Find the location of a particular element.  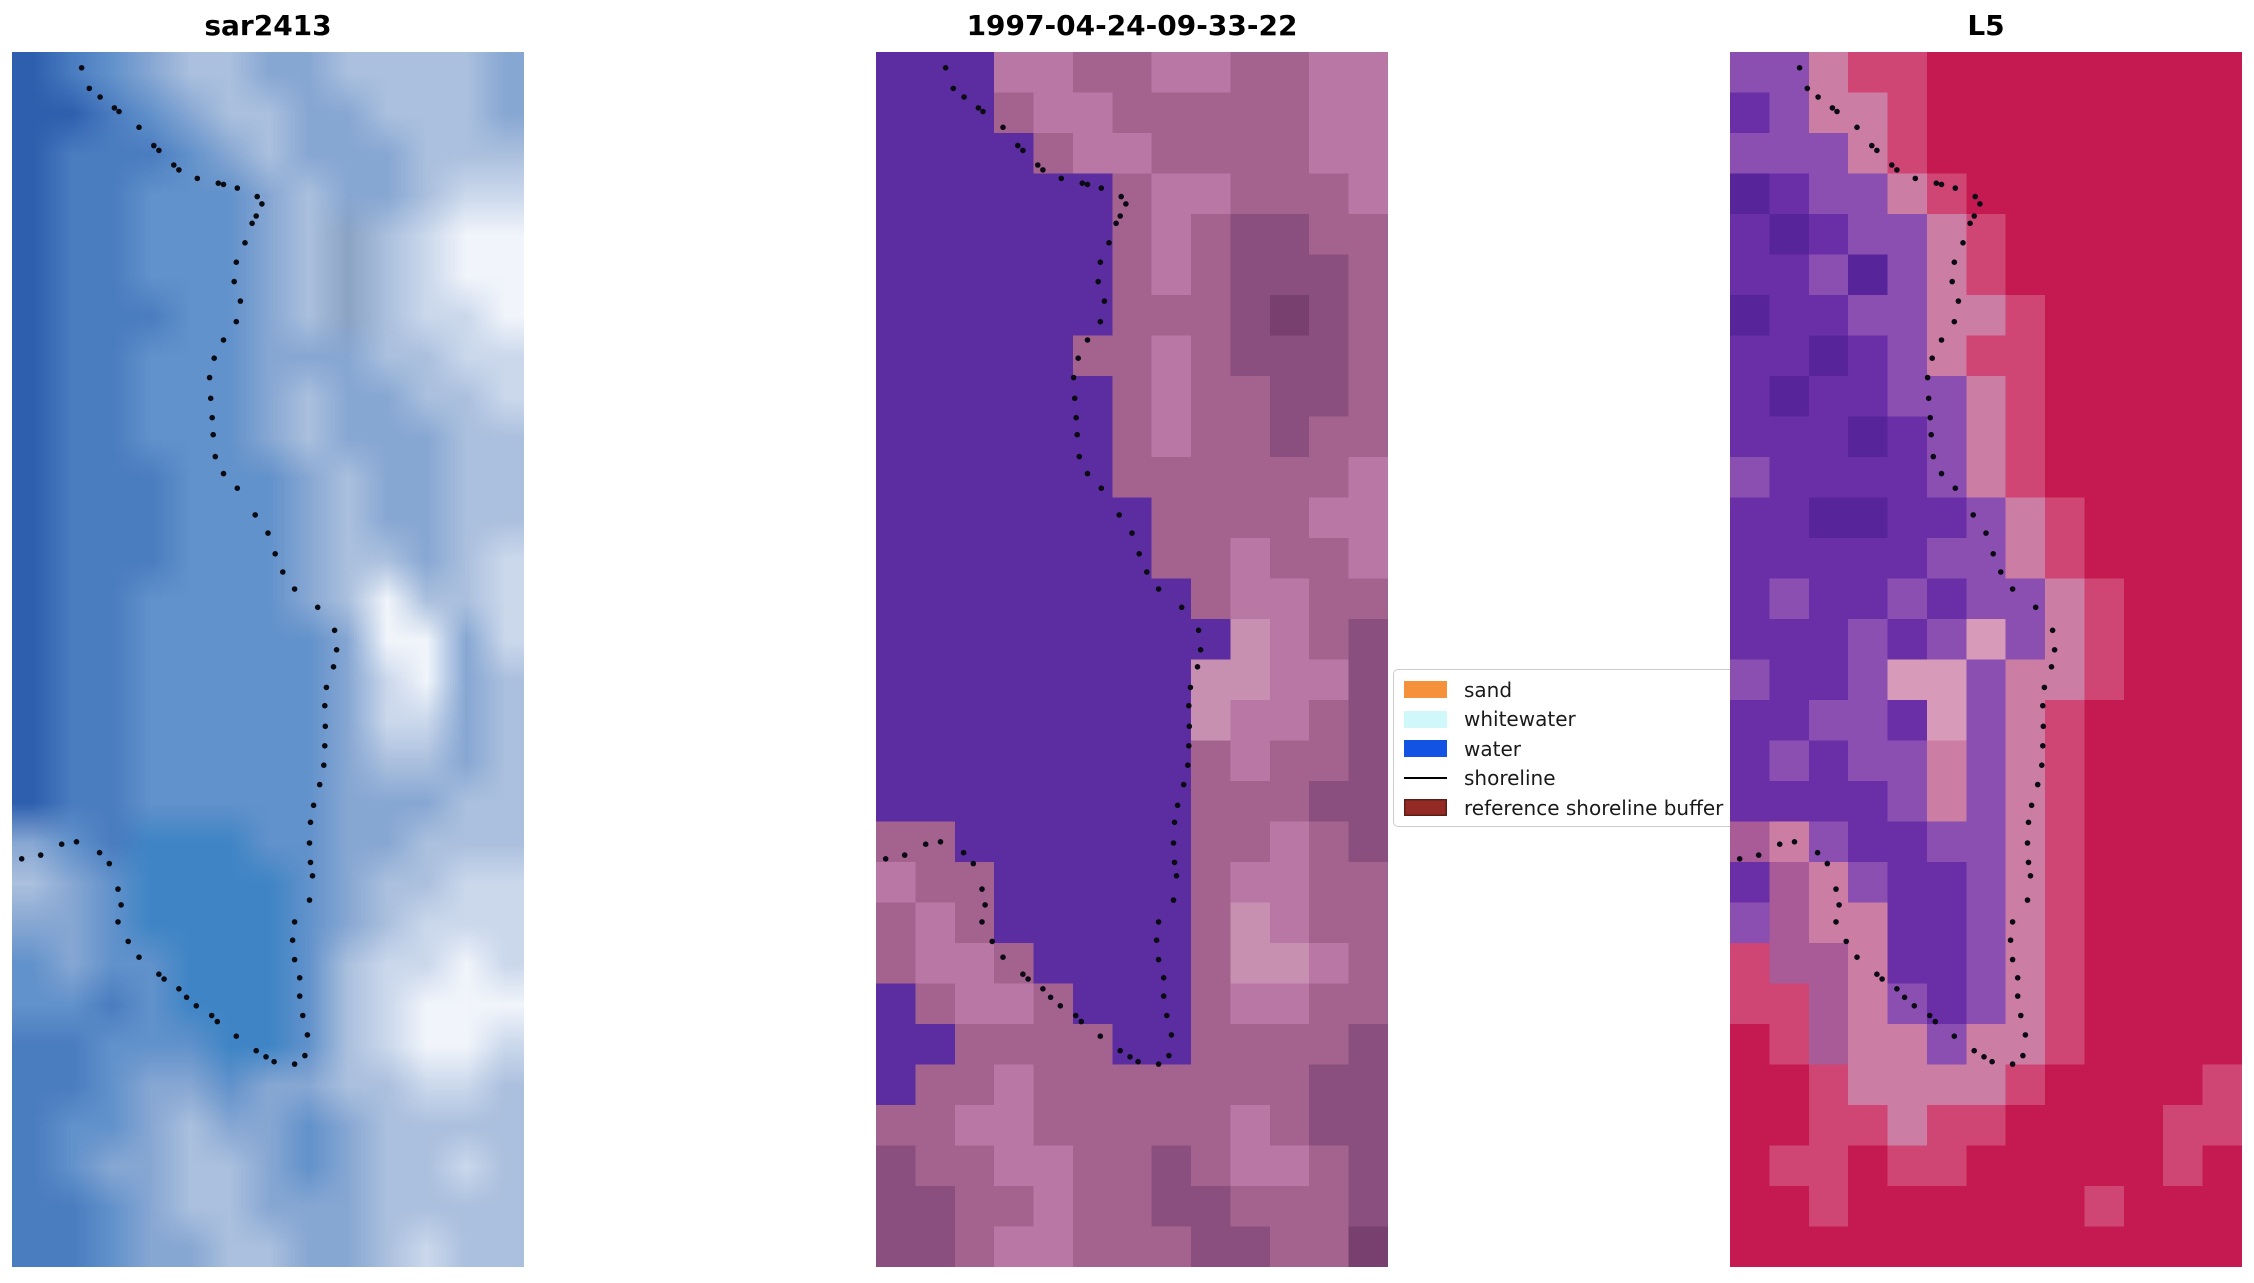

legend-line-swatch is located at coordinates (1425, 778).